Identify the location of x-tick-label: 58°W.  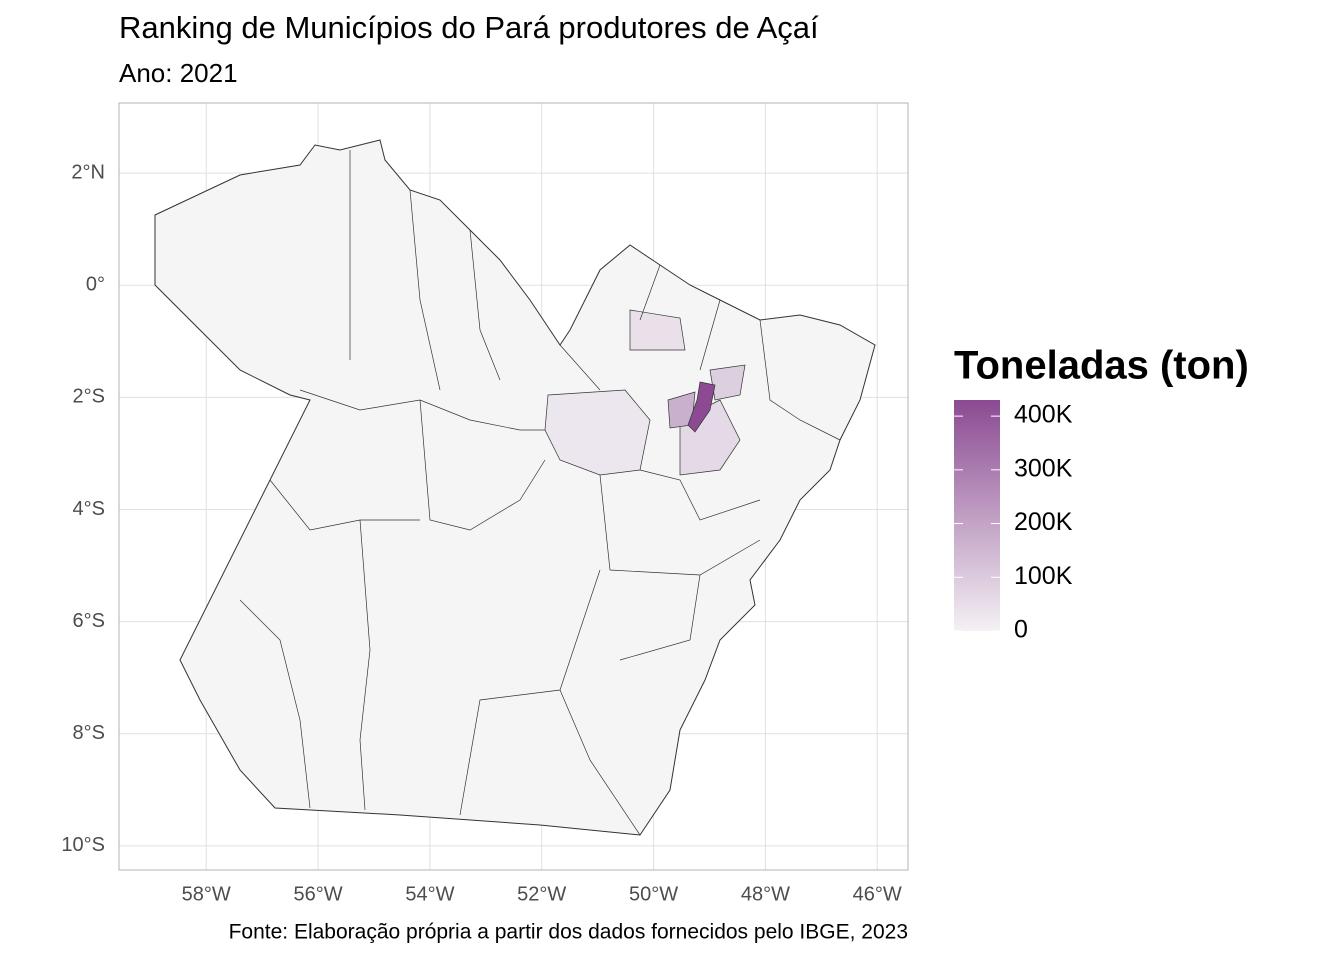
(206, 894).